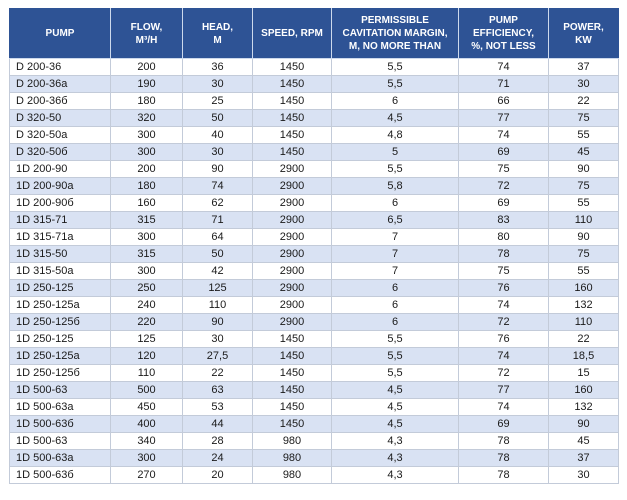 The image size is (627, 500). I want to click on column-header-head: HEAD, M, so click(217, 33).